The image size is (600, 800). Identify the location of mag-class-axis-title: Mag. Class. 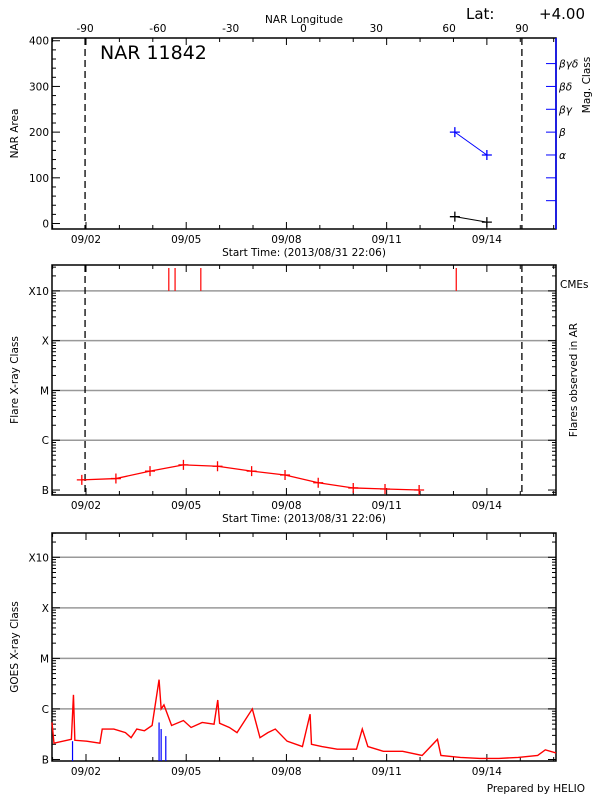
(587, 85).